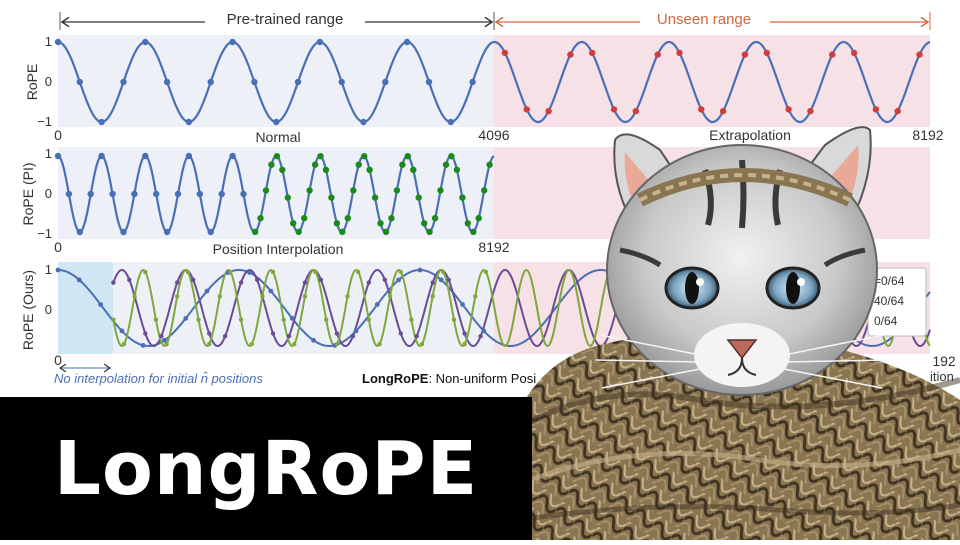 The image size is (960, 545). I want to click on legend-entry-3: 0/64, so click(886, 321).